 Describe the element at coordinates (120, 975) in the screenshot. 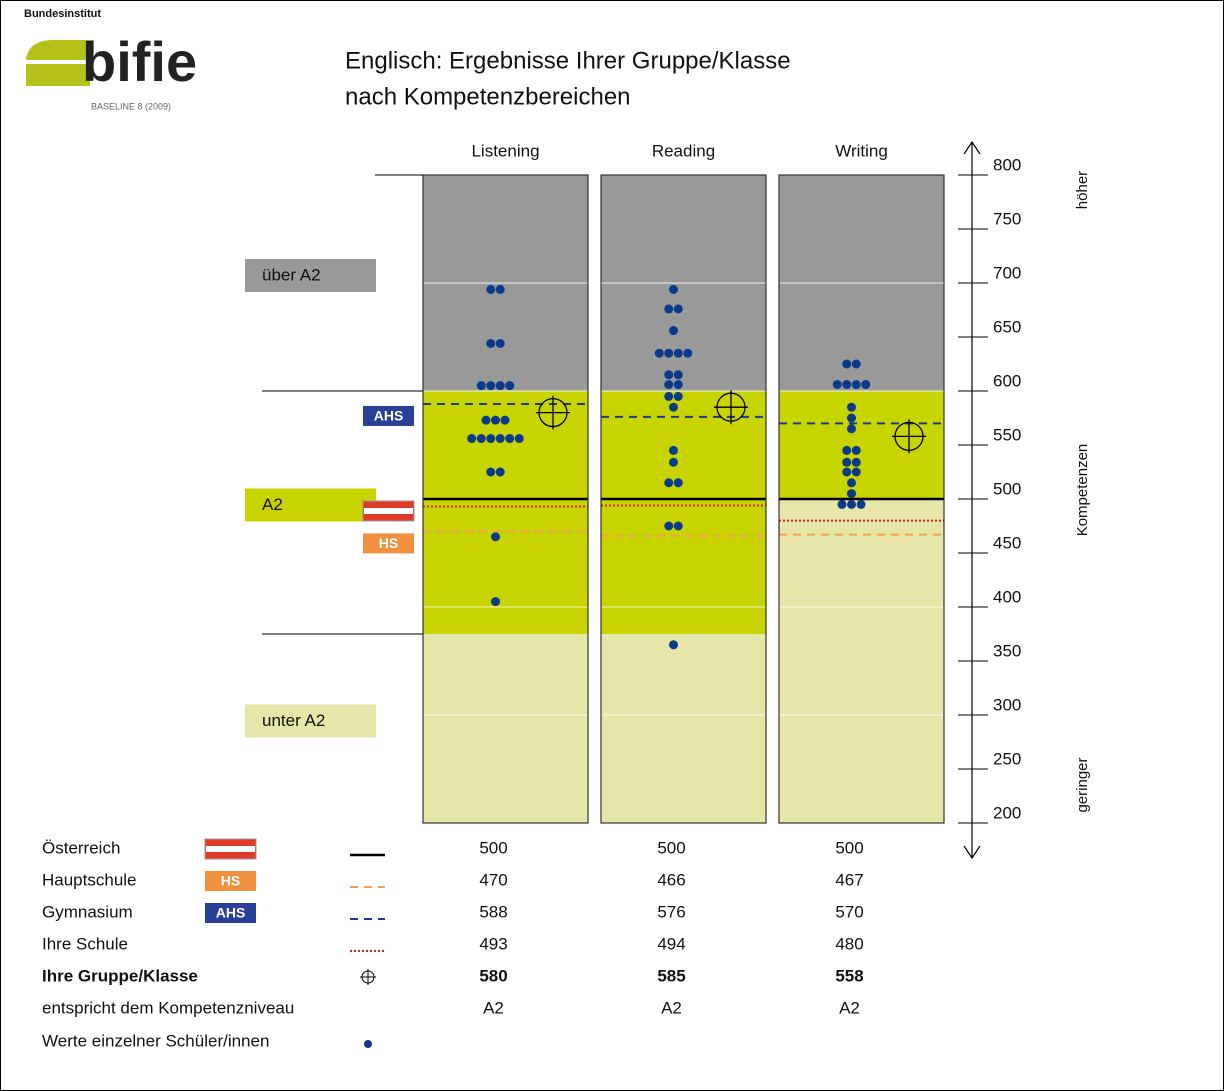

I see `legend-label: Ihre Gruppe/Klasse` at that location.